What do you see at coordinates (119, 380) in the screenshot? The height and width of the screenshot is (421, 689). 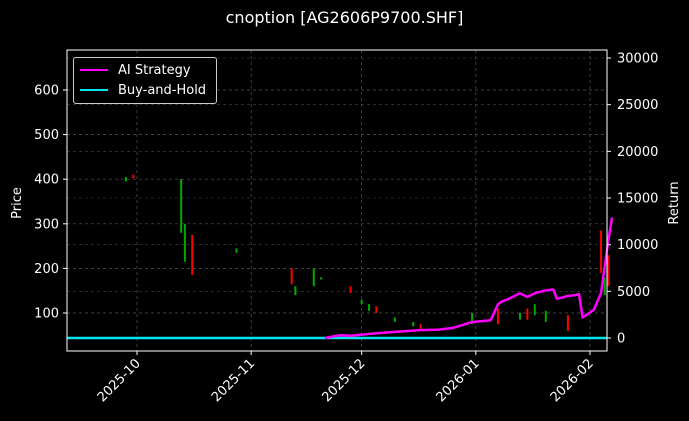 I see `svg-text: 2025-10` at bounding box center [119, 380].